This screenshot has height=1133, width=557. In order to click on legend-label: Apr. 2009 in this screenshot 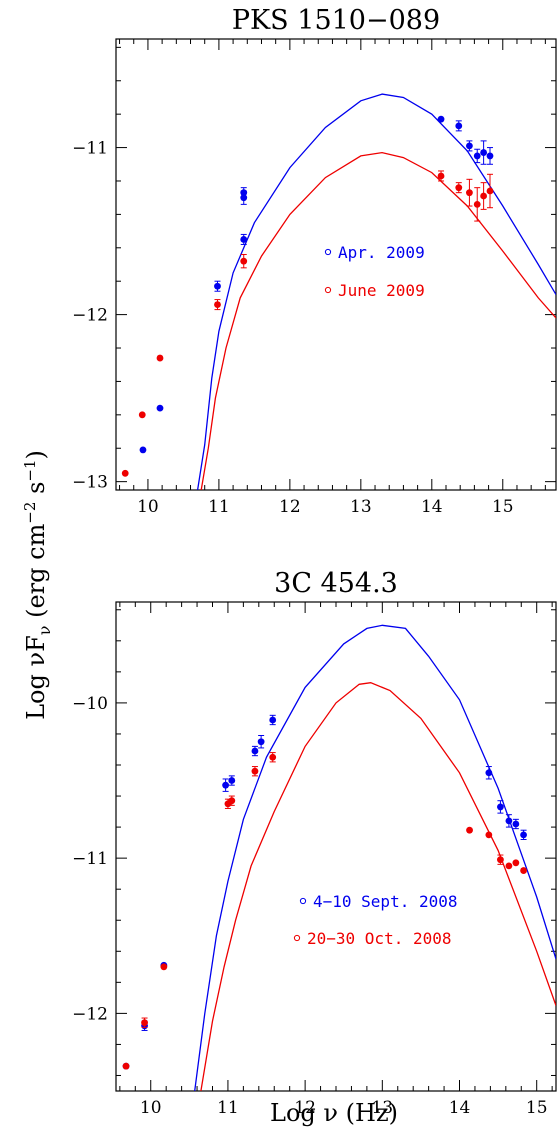, I will do `click(381, 252)`.